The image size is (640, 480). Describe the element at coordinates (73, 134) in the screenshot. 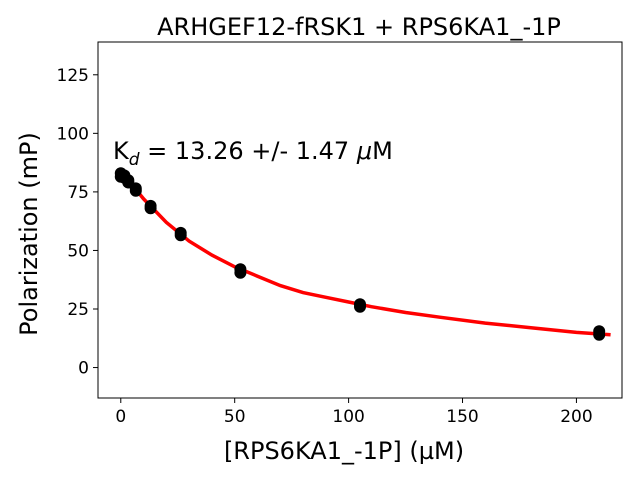

I see `y-tick-label: 100` at that location.